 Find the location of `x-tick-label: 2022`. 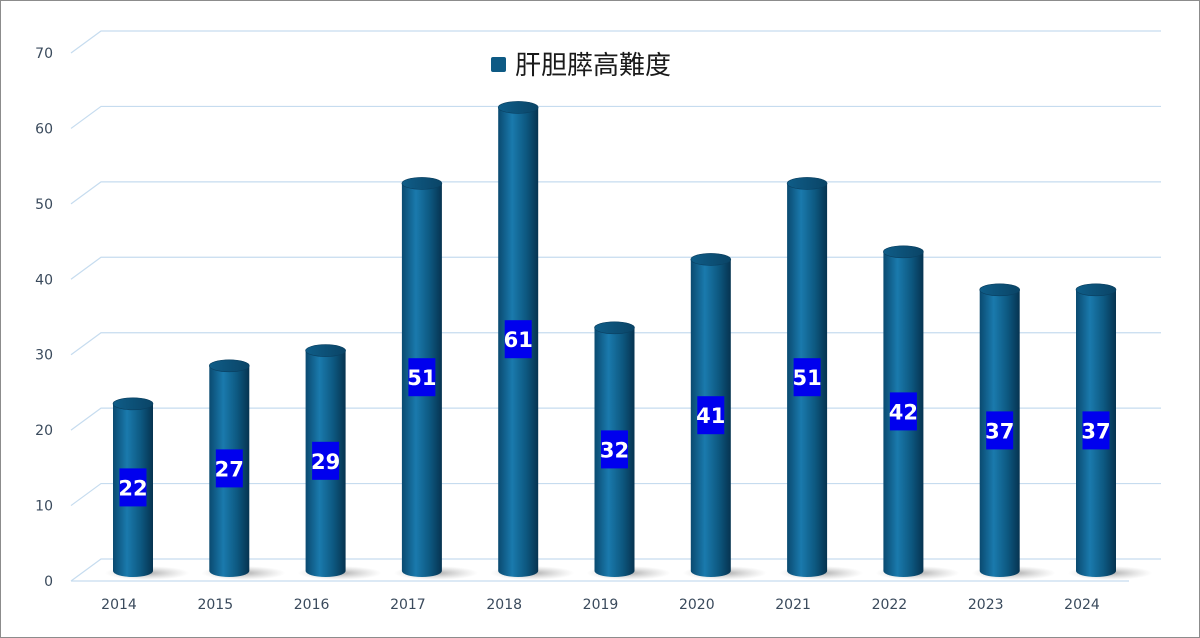

x-tick-label: 2022 is located at coordinates (890, 605).